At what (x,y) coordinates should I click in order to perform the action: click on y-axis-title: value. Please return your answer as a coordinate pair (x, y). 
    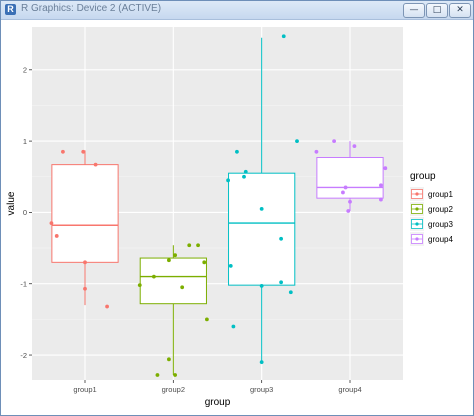
    Looking at the image, I should click on (11, 203).